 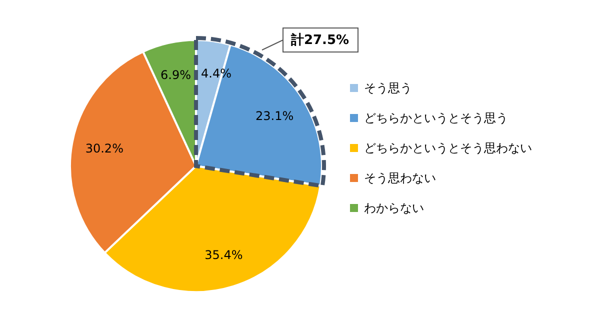 I want to click on data-label: 35.4%, so click(x=223, y=255).